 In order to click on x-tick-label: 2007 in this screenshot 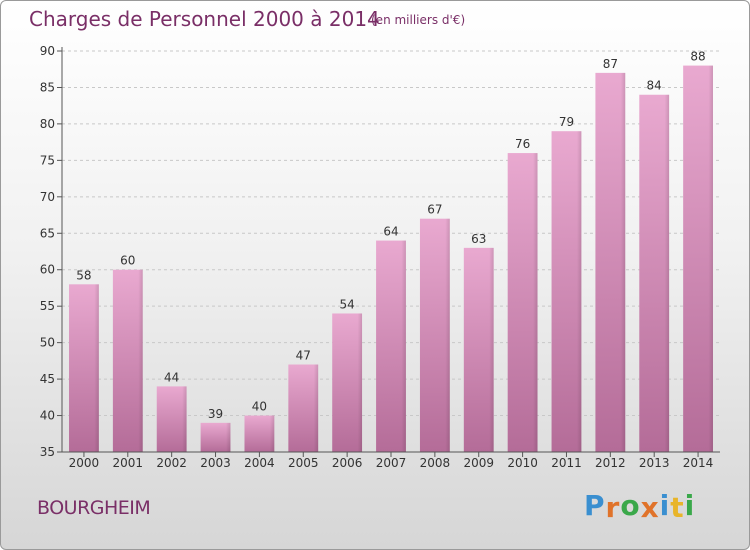, I will do `click(391, 463)`.